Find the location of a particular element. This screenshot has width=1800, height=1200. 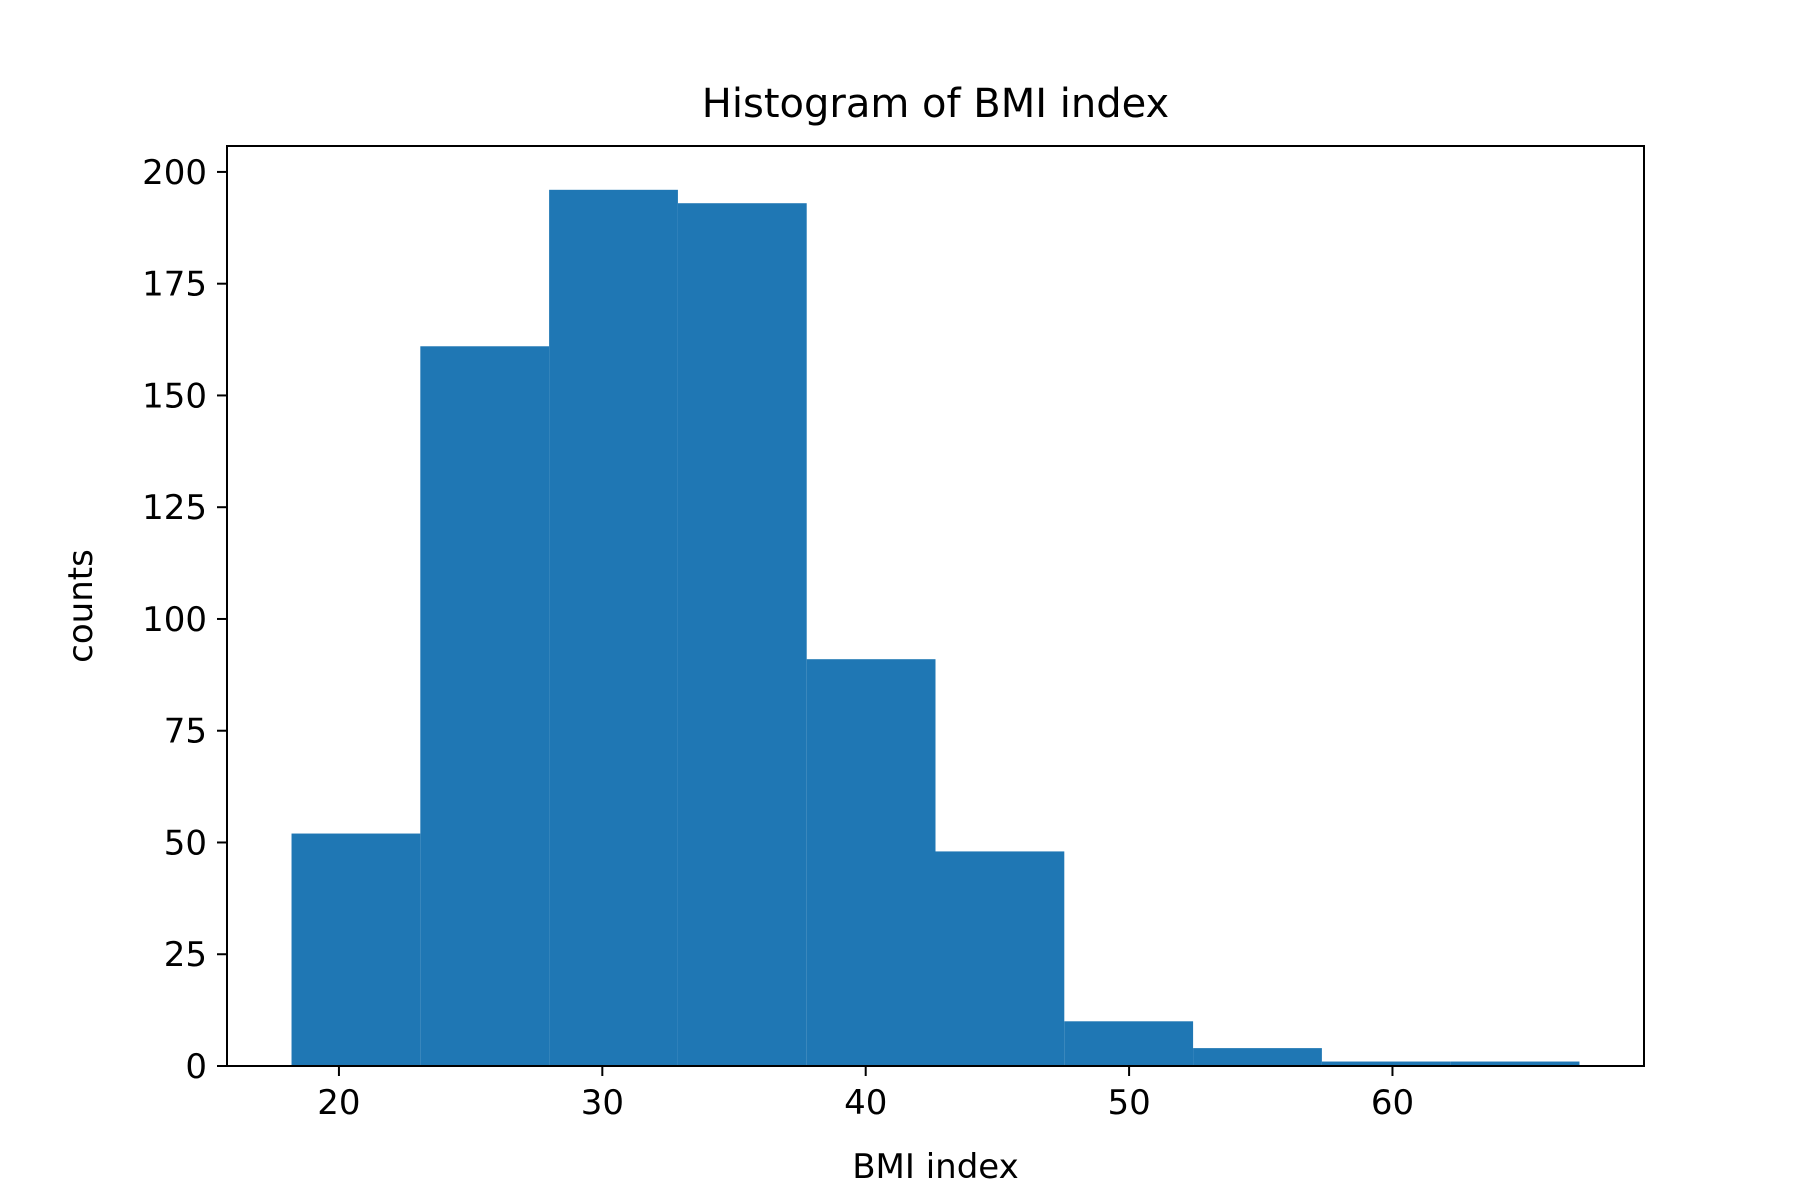

y-tick-label: 0 is located at coordinates (196, 1067).